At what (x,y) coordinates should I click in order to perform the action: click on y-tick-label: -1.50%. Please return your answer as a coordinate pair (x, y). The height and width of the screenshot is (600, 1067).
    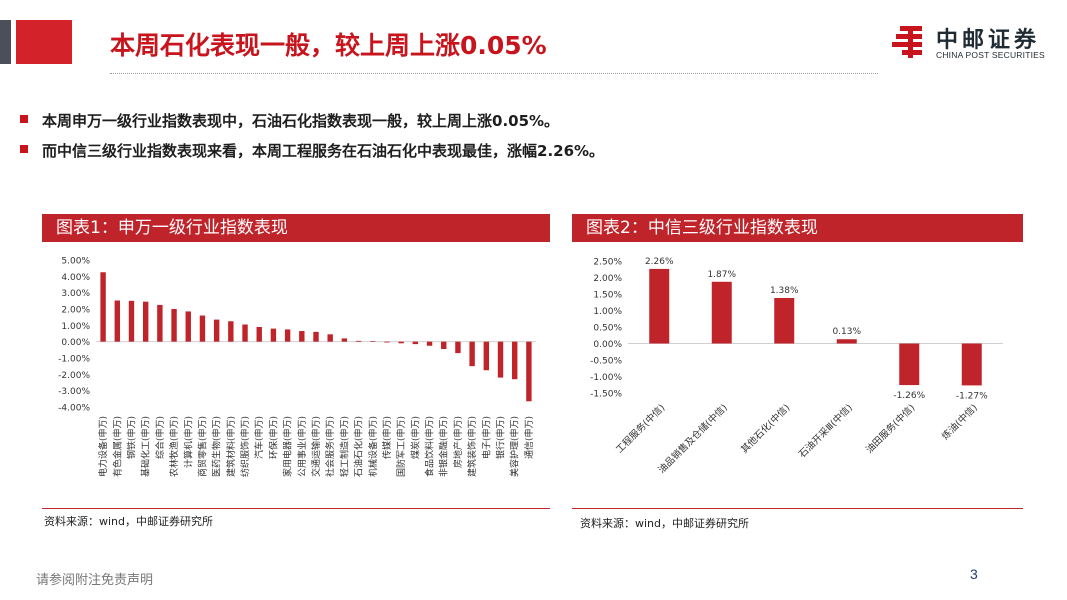
    Looking at the image, I should click on (606, 395).